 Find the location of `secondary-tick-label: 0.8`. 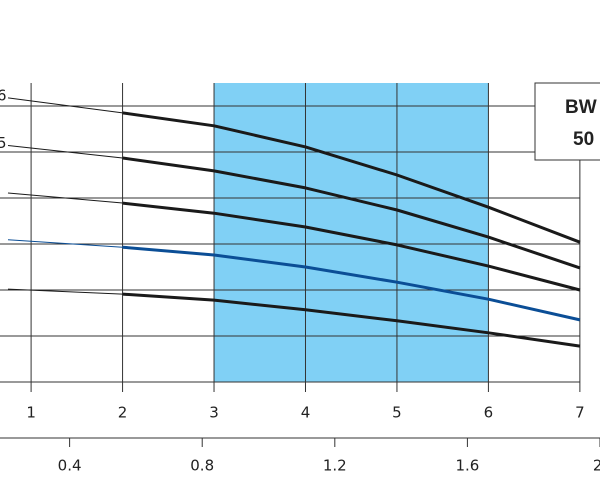

secondary-tick-label: 0.8 is located at coordinates (202, 466).